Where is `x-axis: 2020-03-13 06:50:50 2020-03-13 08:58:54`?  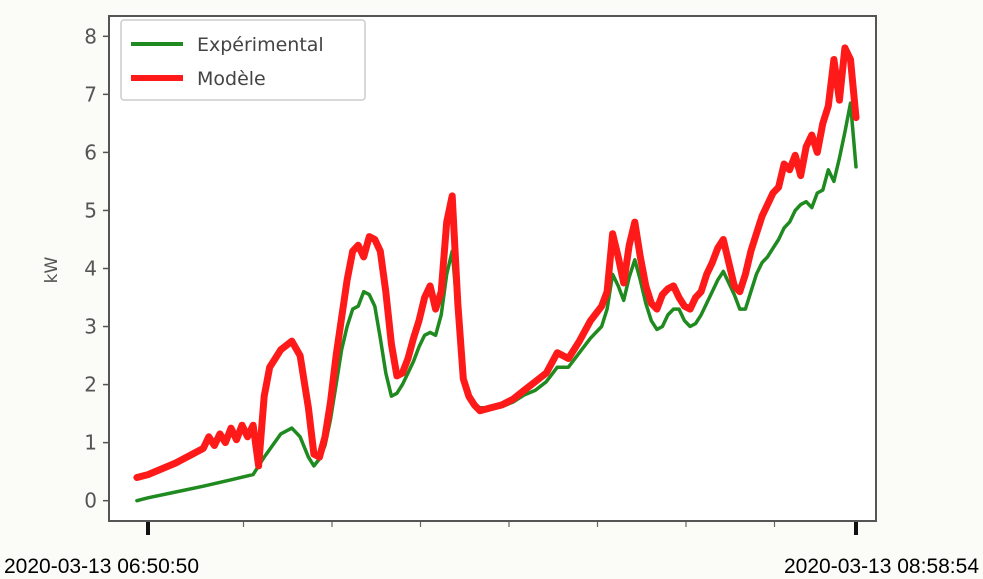 x-axis: 2020-03-13 06:50:50 2020-03-13 08:58:54 is located at coordinates (491, 549).